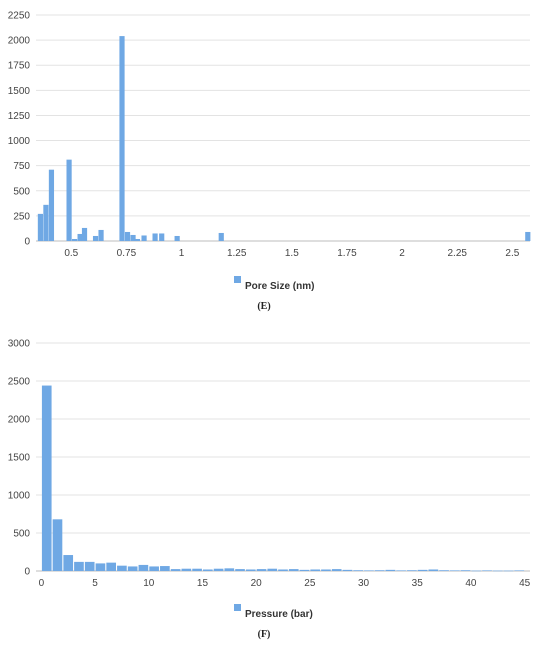 This screenshot has width=550, height=649. What do you see at coordinates (471, 583) in the screenshot?
I see `x-tick-label: 40` at bounding box center [471, 583].